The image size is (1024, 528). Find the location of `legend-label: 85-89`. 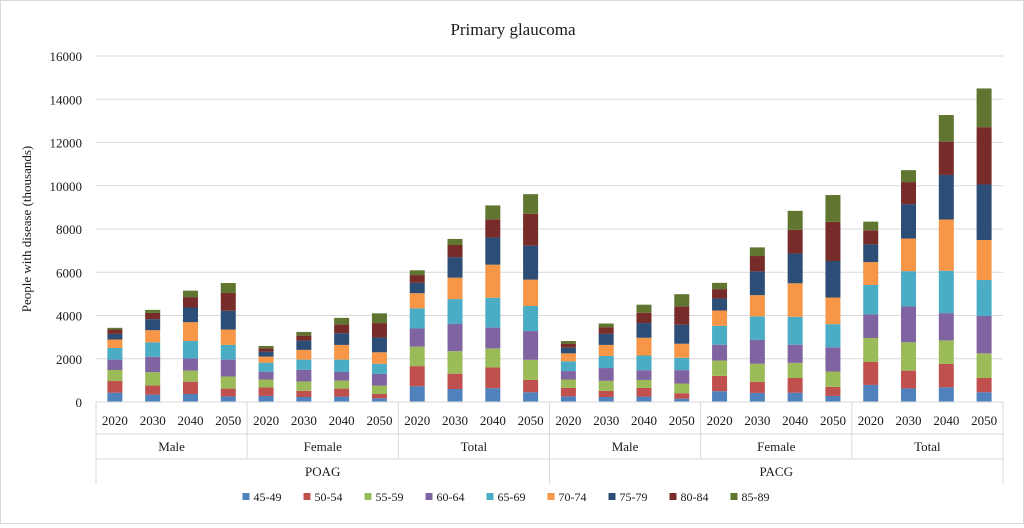

legend-label: 85-89 is located at coordinates (756, 497).